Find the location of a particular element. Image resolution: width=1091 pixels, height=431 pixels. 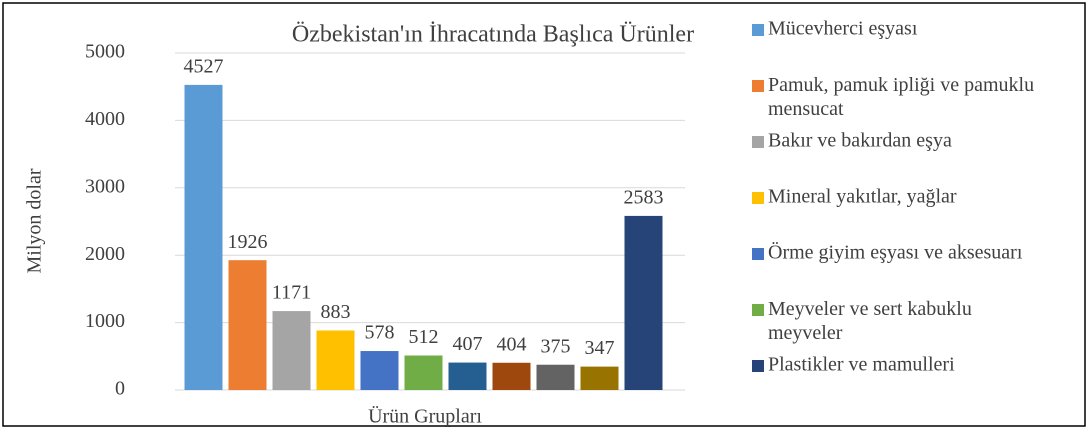

legend-label: Bakır ve bakırdan eşya is located at coordinates (860, 141).